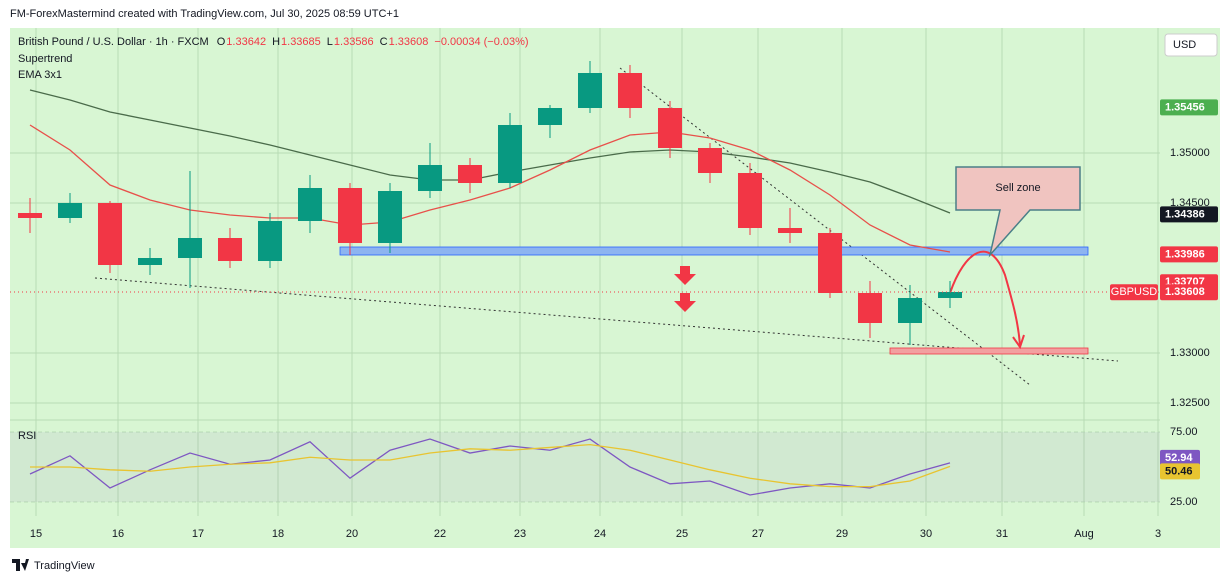 This screenshot has height=583, width=1232. I want to click on x-tick-label: 24, so click(600, 534).